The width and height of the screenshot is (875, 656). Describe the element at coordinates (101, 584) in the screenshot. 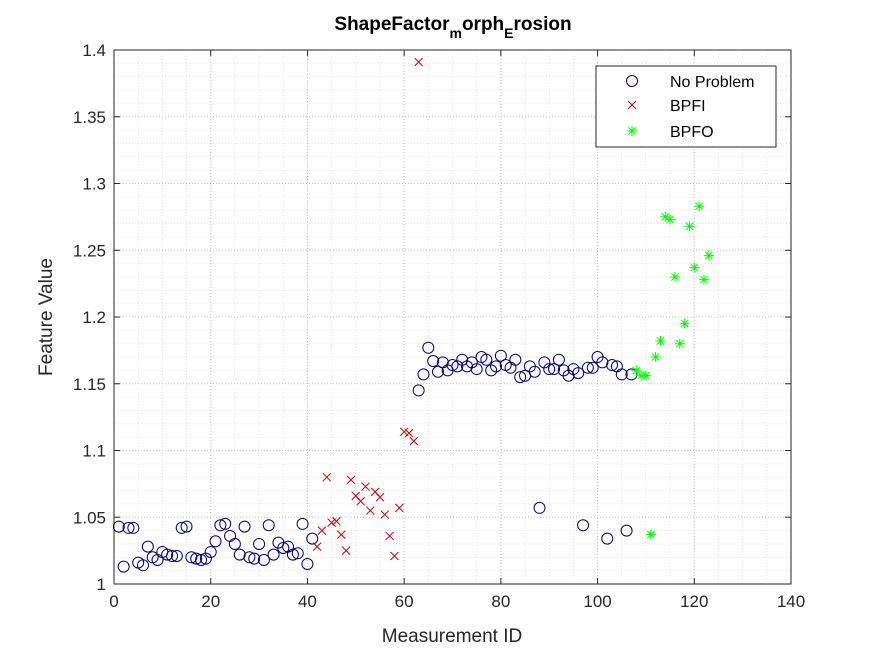

I see `y-tick-label: 1` at that location.